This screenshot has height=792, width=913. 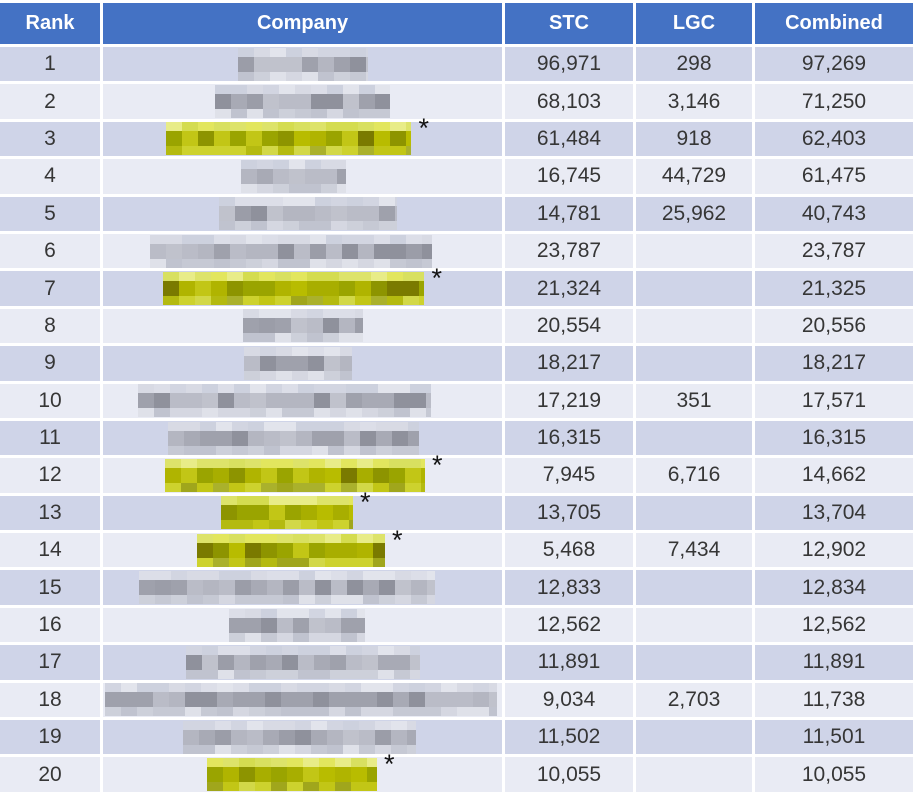 What do you see at coordinates (569, 475) in the screenshot?
I see `stc-cell: 7,945` at bounding box center [569, 475].